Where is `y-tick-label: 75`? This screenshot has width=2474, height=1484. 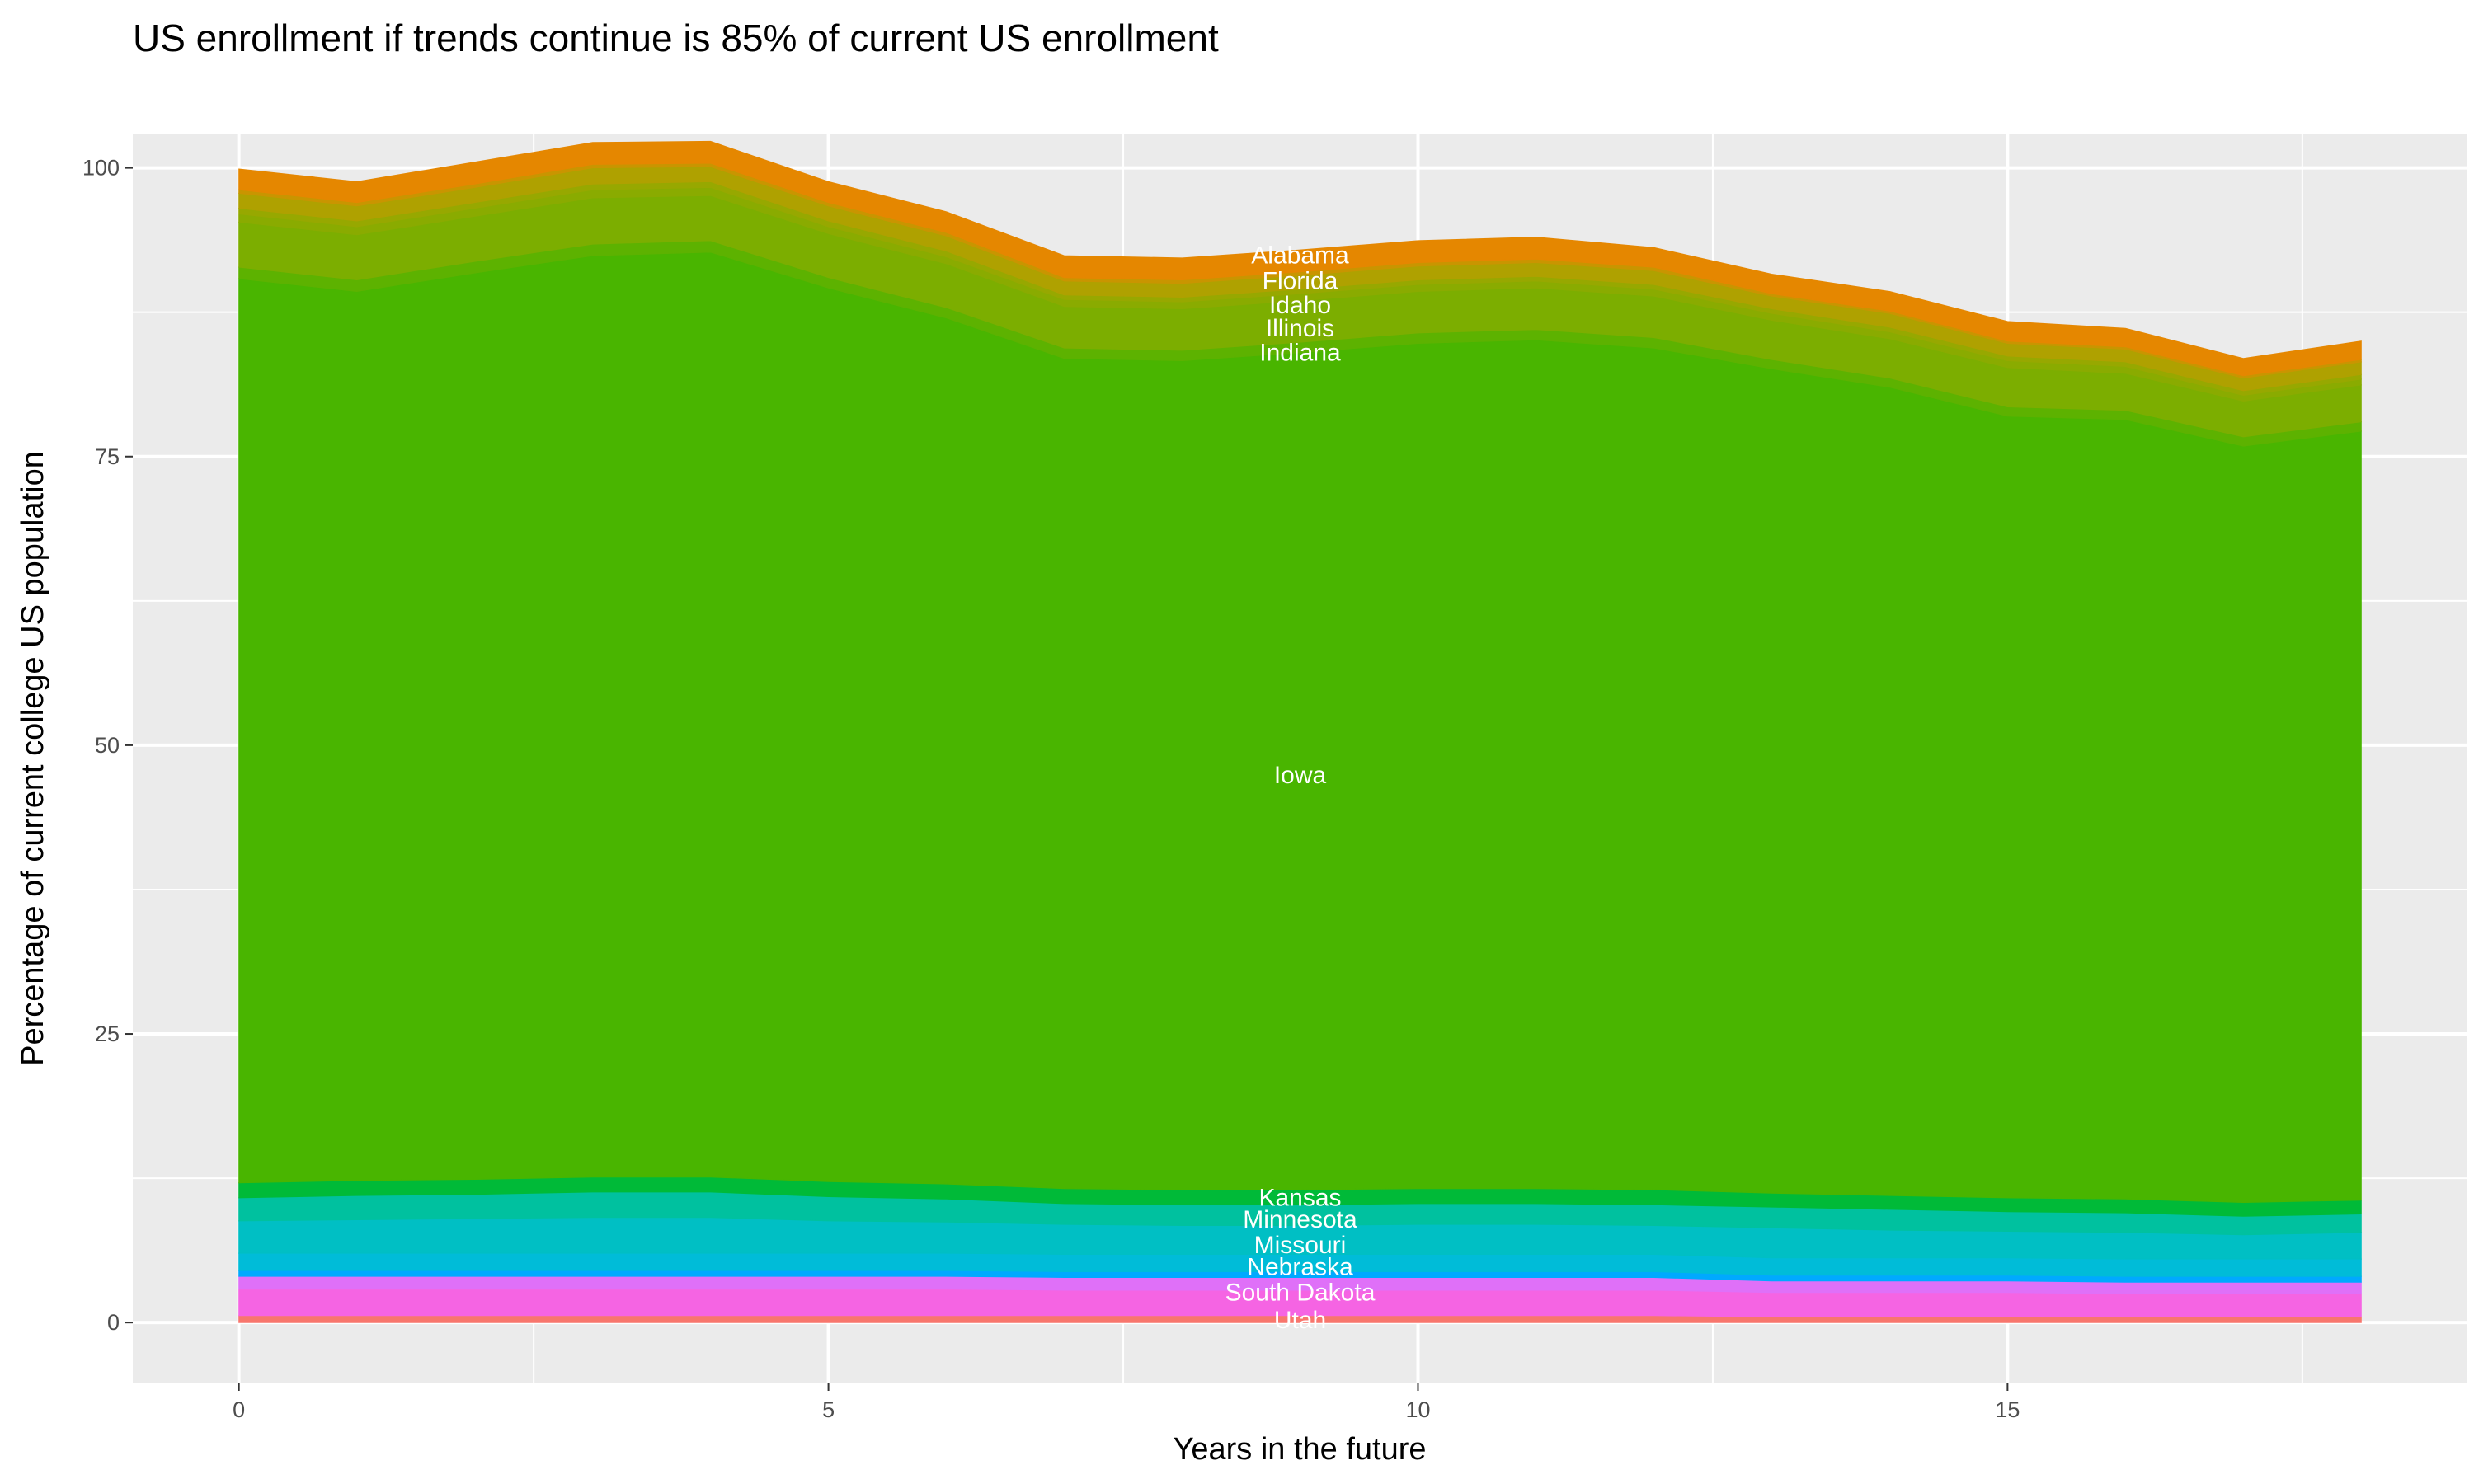
y-tick-label: 75 is located at coordinates (107, 456).